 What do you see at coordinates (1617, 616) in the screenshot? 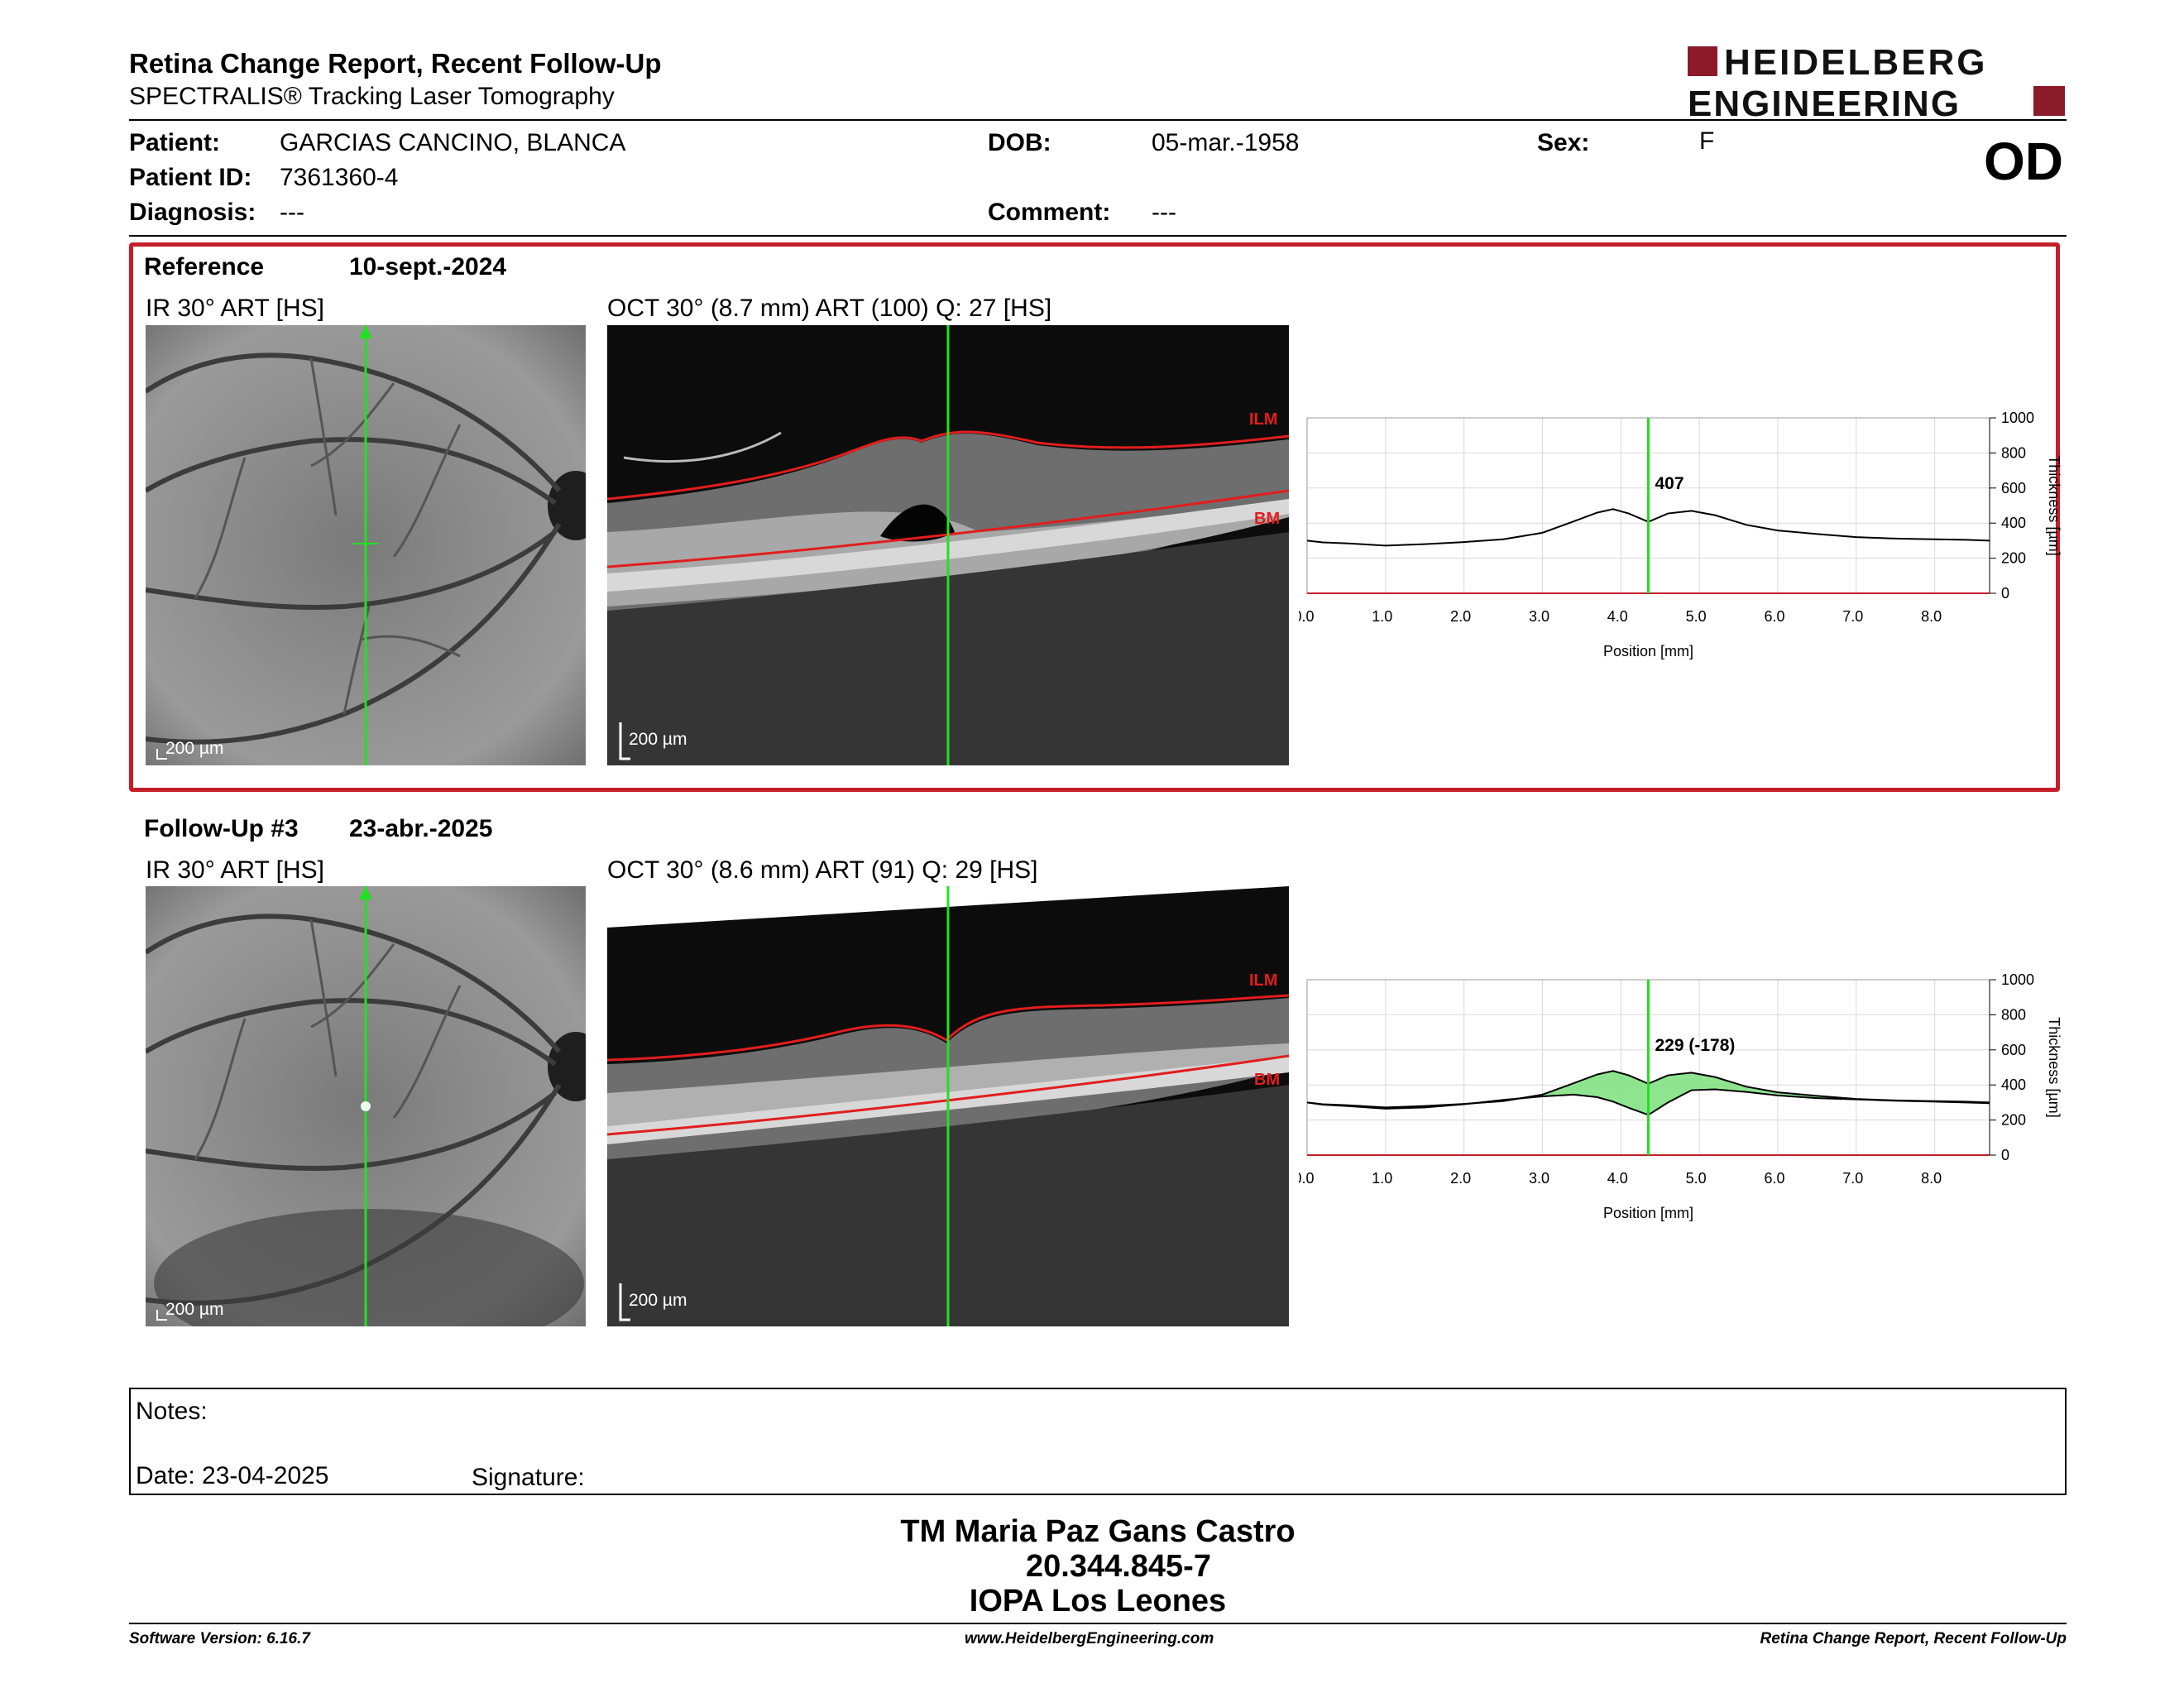
I see `reference-chart-x-tick-label: 4.0` at bounding box center [1617, 616].